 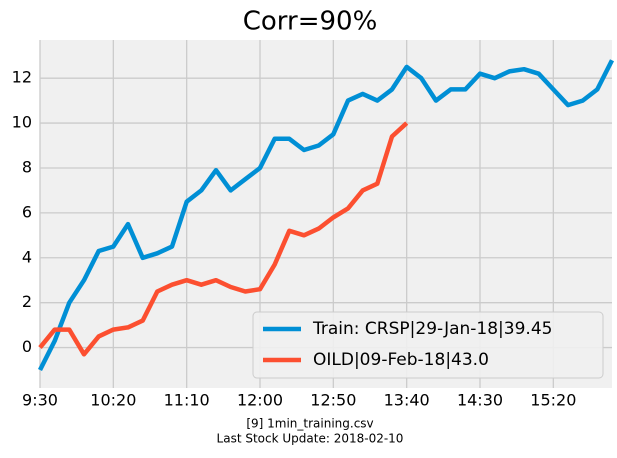 What do you see at coordinates (401, 360) in the screenshot?
I see `legend-label: OILD|09-Feb-18|43.0` at bounding box center [401, 360].